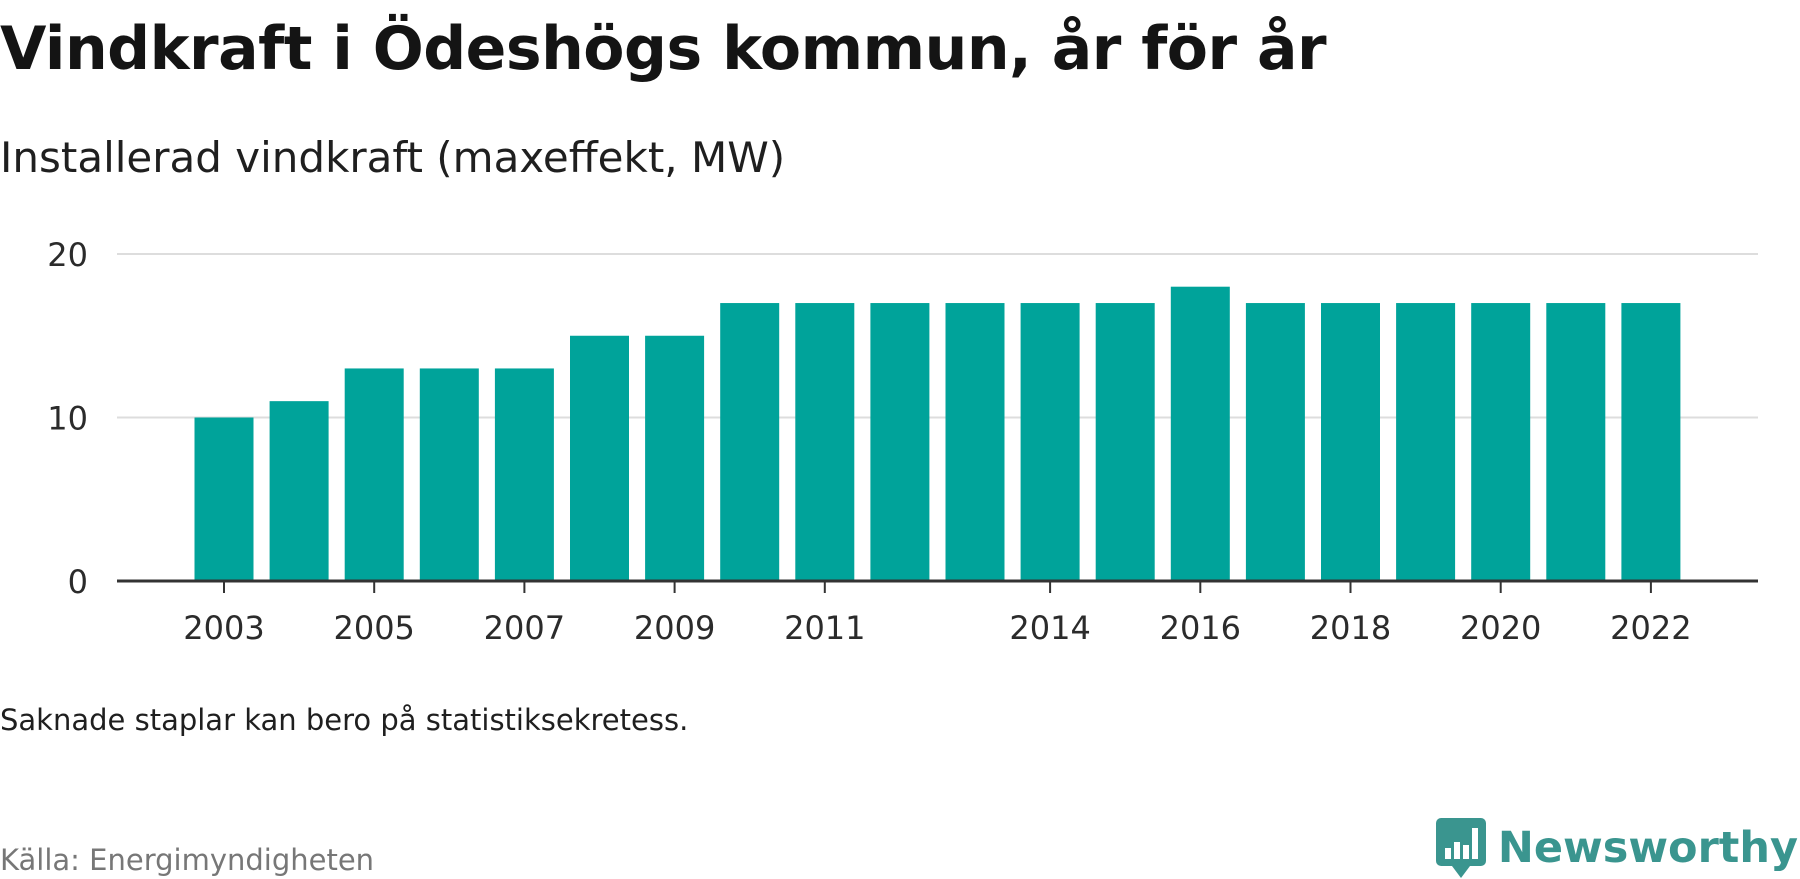 This screenshot has width=1800, height=879. Describe the element at coordinates (449, 474) in the screenshot. I see `bar-2006` at that location.